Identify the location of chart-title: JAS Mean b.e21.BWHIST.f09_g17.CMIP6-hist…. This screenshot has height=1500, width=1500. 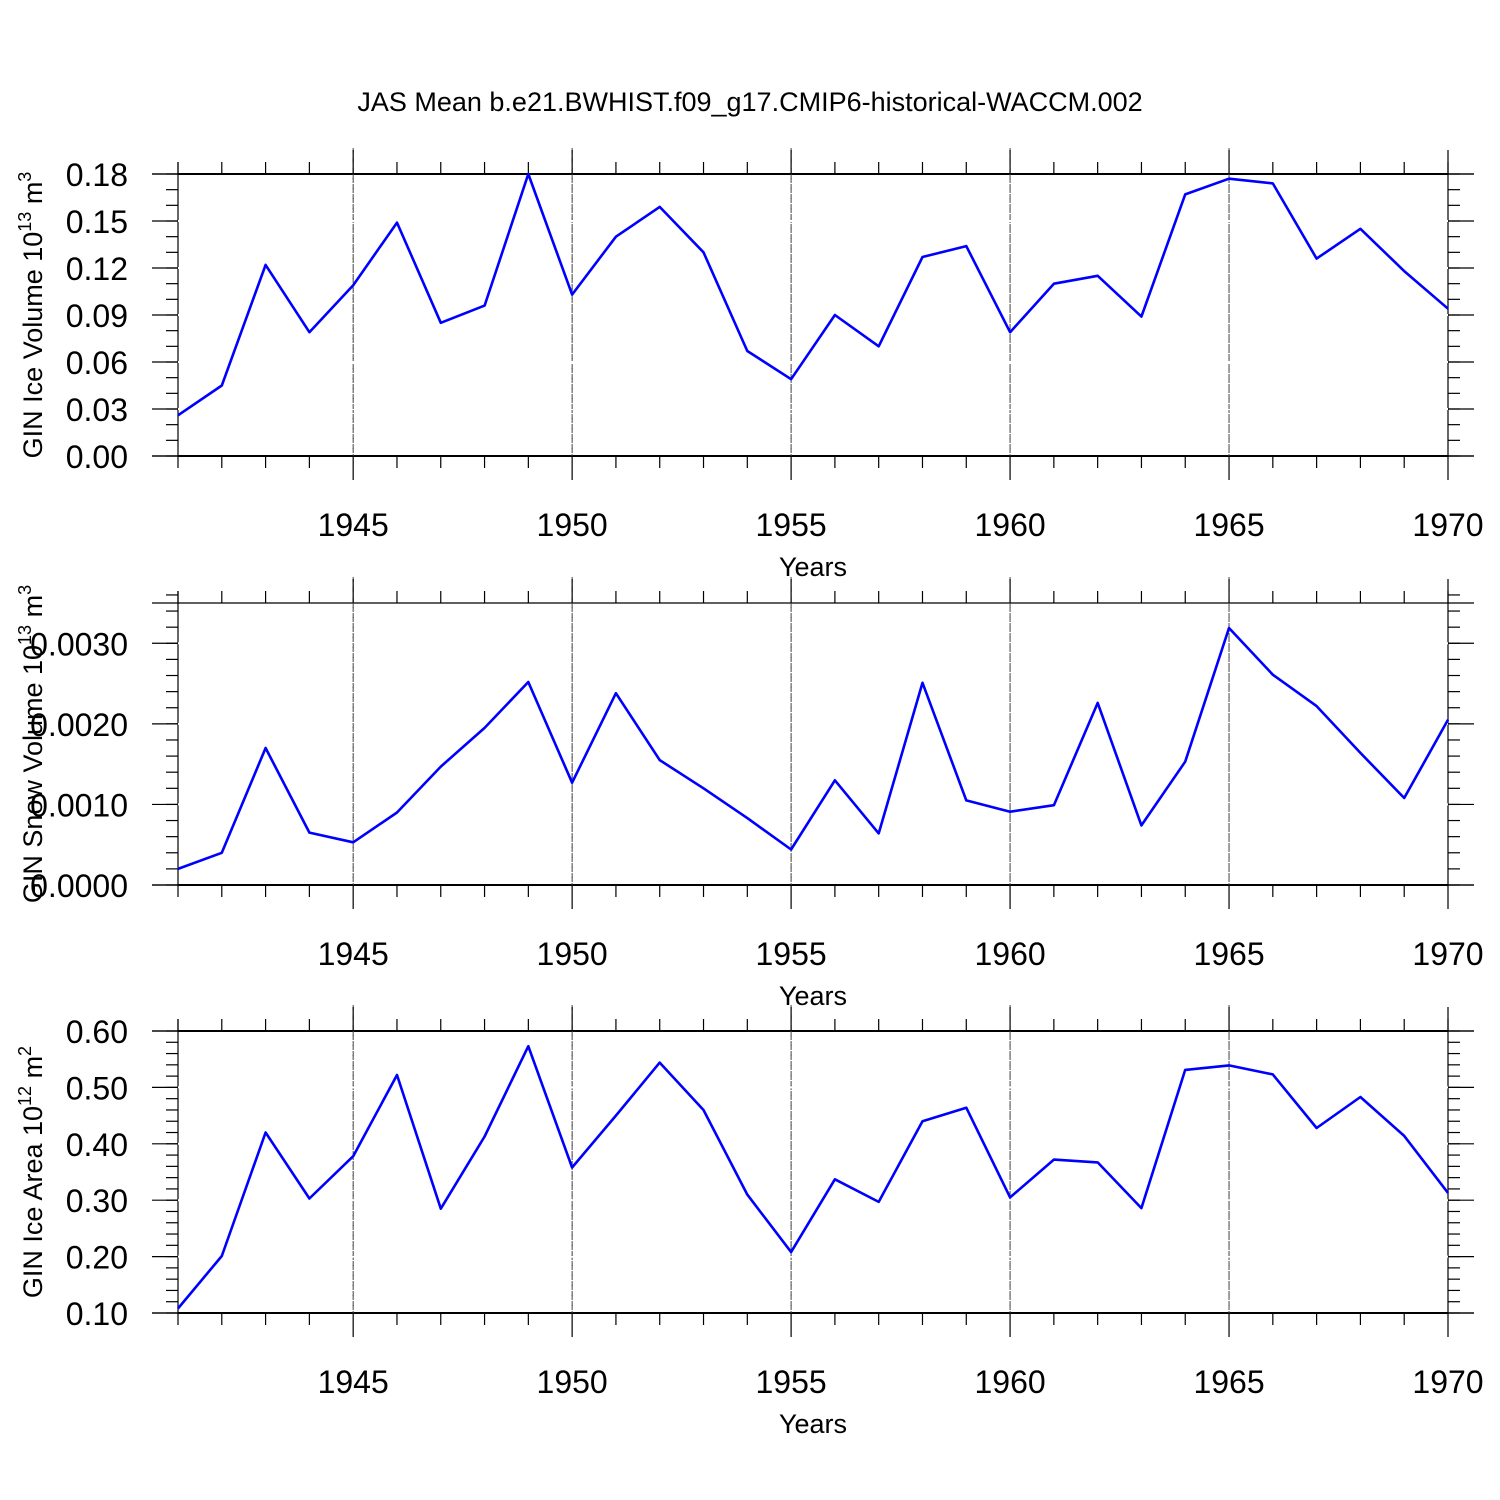
(749, 102).